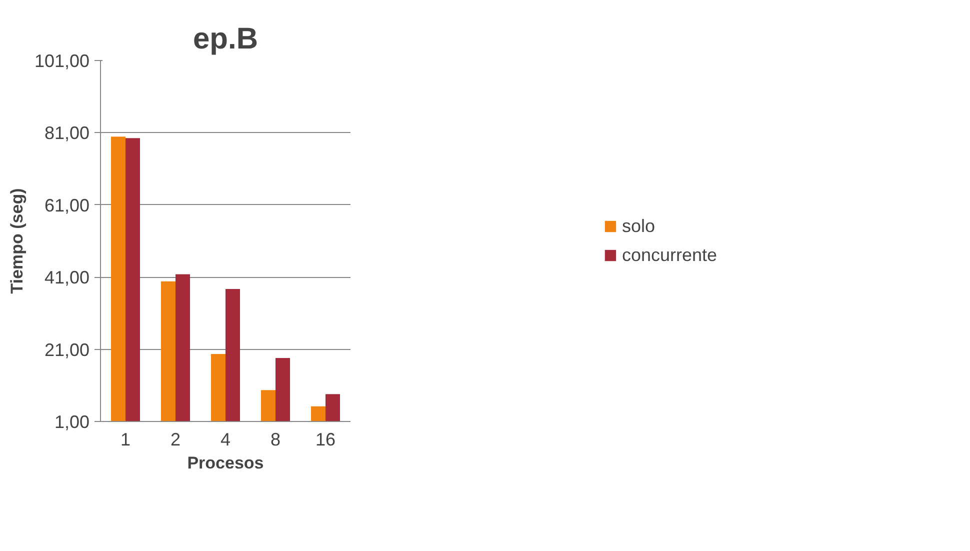 The width and height of the screenshot is (970, 551). I want to click on y-tick-label: 61,00, so click(67, 205).